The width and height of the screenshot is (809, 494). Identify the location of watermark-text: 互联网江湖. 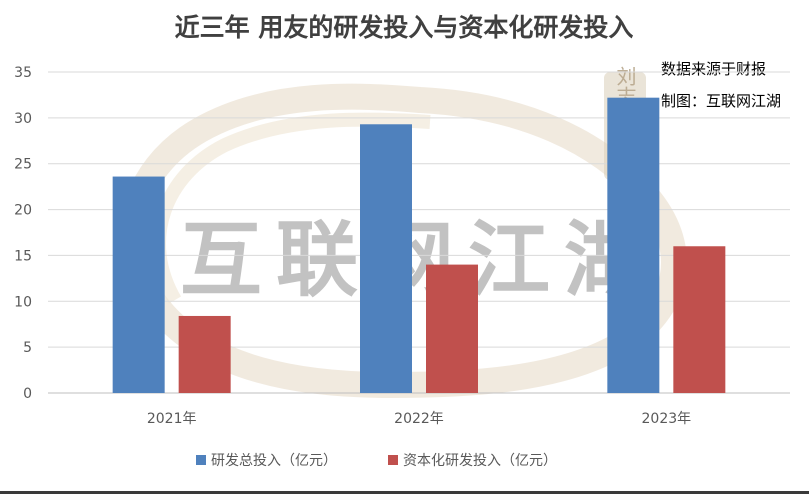
(420, 260).